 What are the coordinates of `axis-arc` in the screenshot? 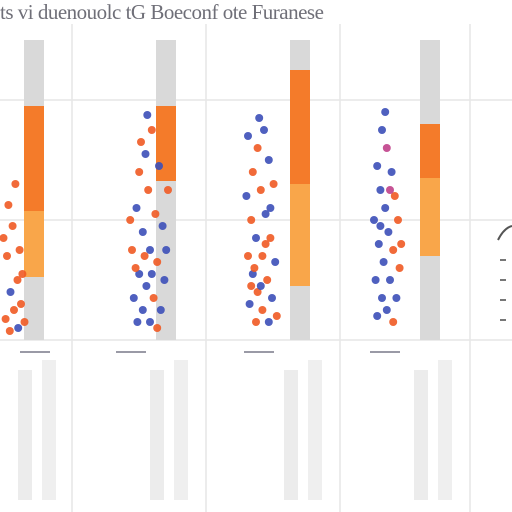 It's located at (504, 233).